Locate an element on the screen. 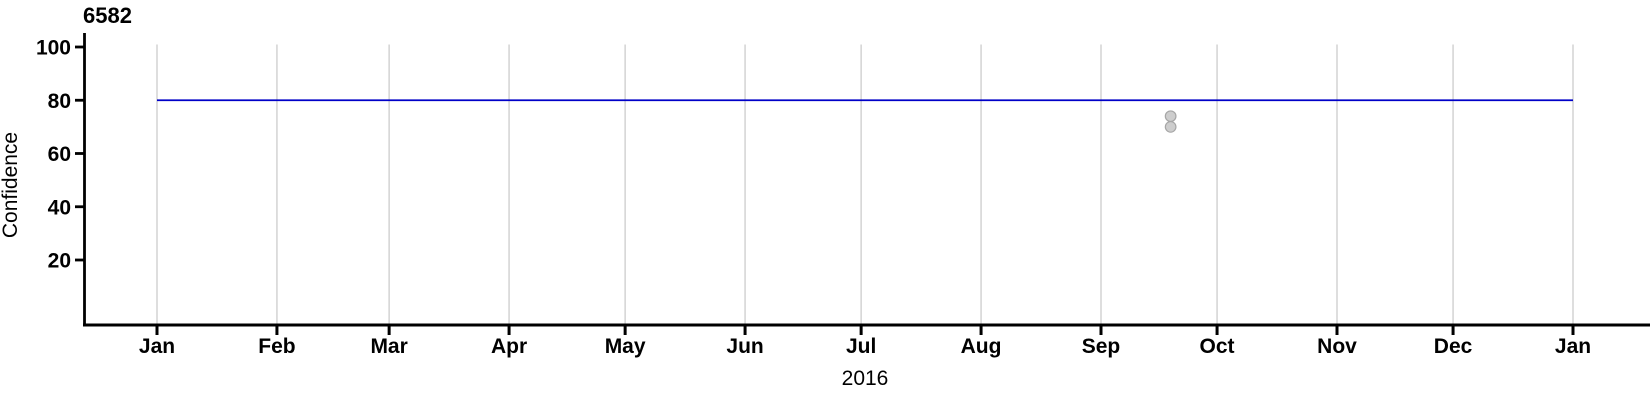  x-tick-label-feb: Feb is located at coordinates (276, 346).